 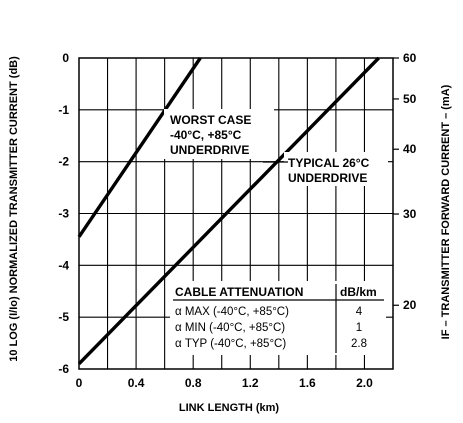 What do you see at coordinates (410, 58) in the screenshot?
I see `y2-tick-label: 60` at bounding box center [410, 58].